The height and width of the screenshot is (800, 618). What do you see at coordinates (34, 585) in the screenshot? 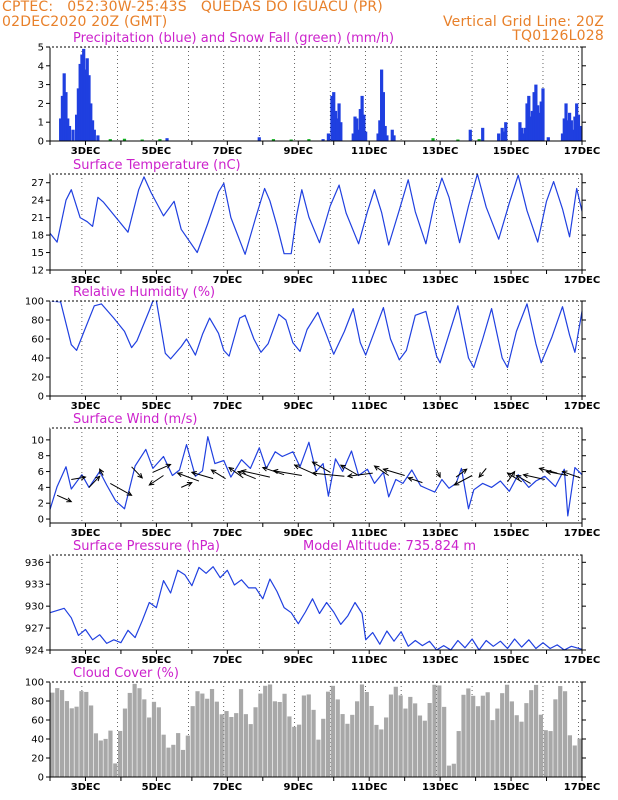
I see `y-tick-label: 933` at bounding box center [34, 585].